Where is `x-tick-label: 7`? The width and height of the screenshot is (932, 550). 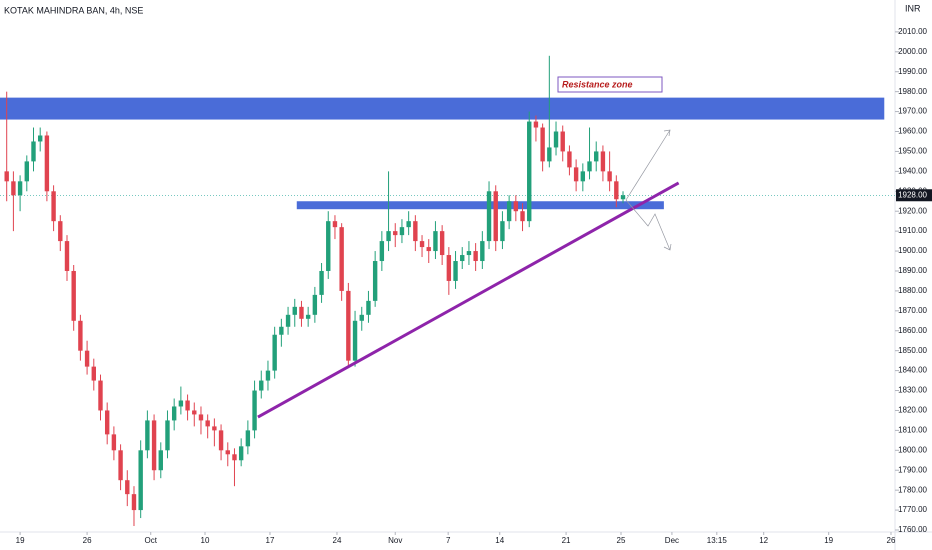 x-tick-label: 7 is located at coordinates (448, 540).